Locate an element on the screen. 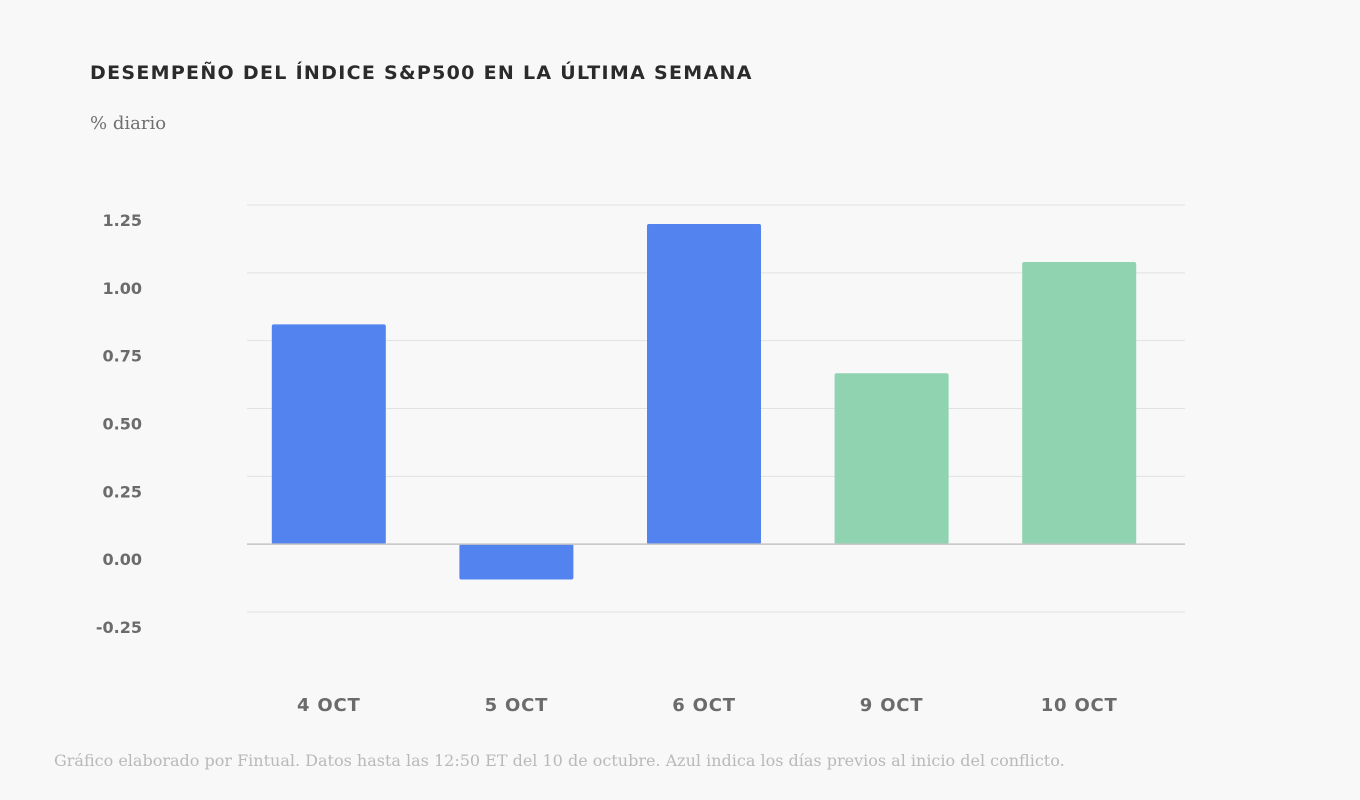  y-axis-ticks: -0.25 0.00 0.25 0.50 0.75 1.00 1.25 is located at coordinates (119, 424).